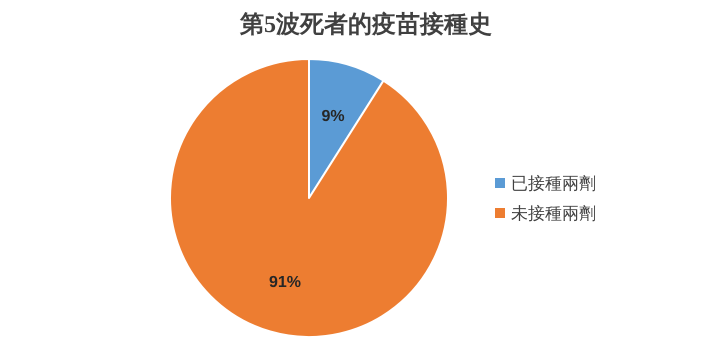  What do you see at coordinates (333, 117) in the screenshot?
I see `data-label: 9%` at bounding box center [333, 117].